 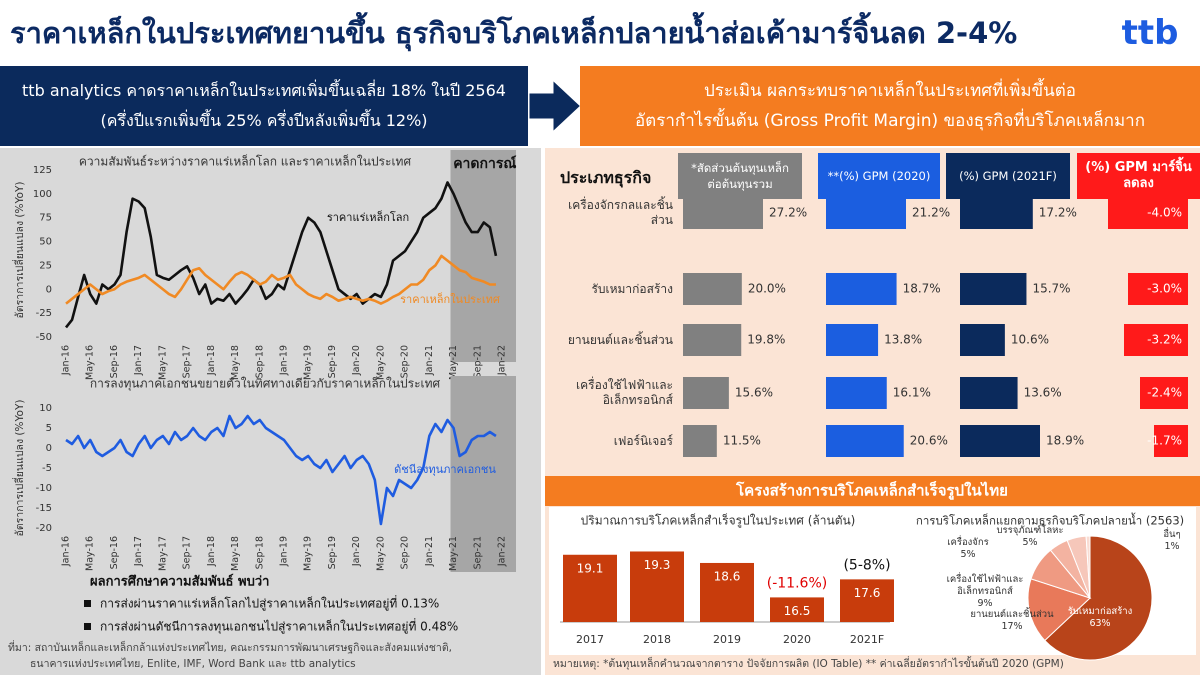 What do you see at coordinates (867, 593) in the screenshot?
I see `value-label: 17.6` at bounding box center [867, 593].